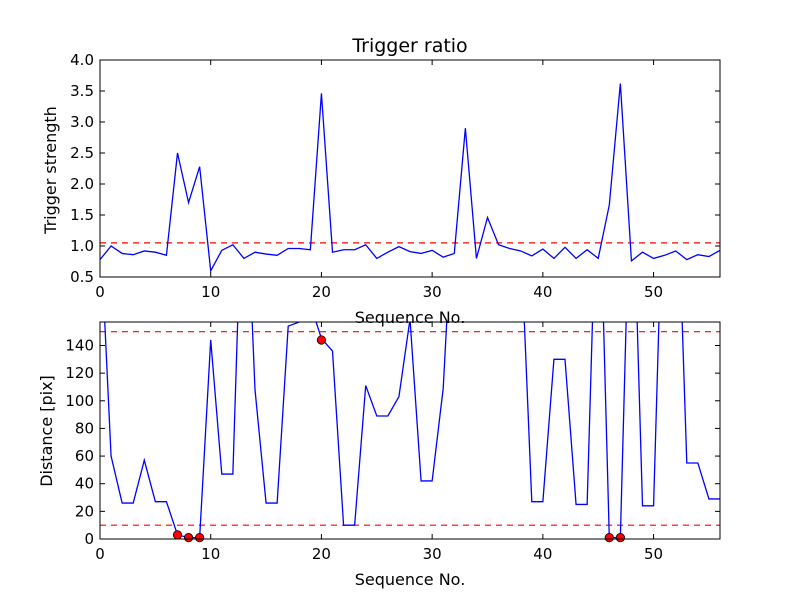  I want to click on y-tick-label: 120, so click(79, 373).